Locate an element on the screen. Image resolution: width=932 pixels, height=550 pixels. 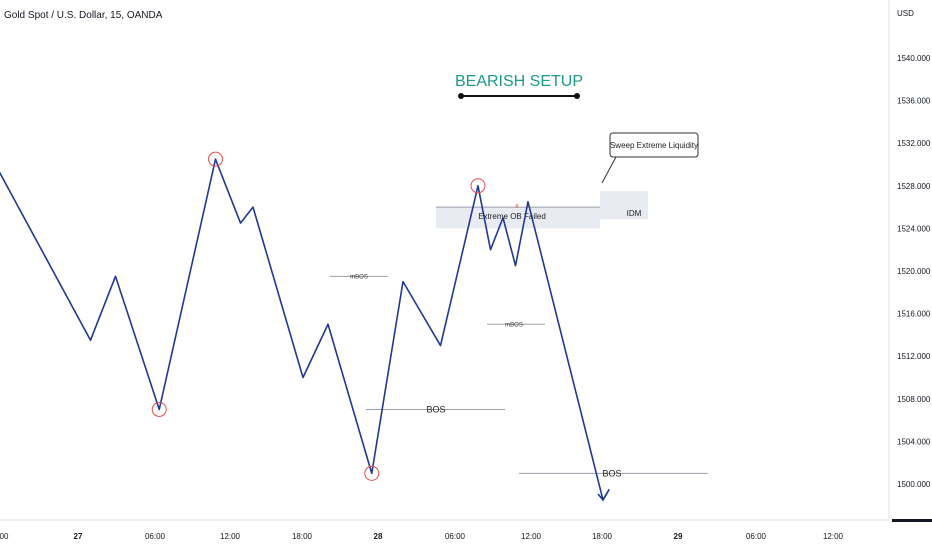
setup-title: BEARISH SETUP is located at coordinates (519, 81).